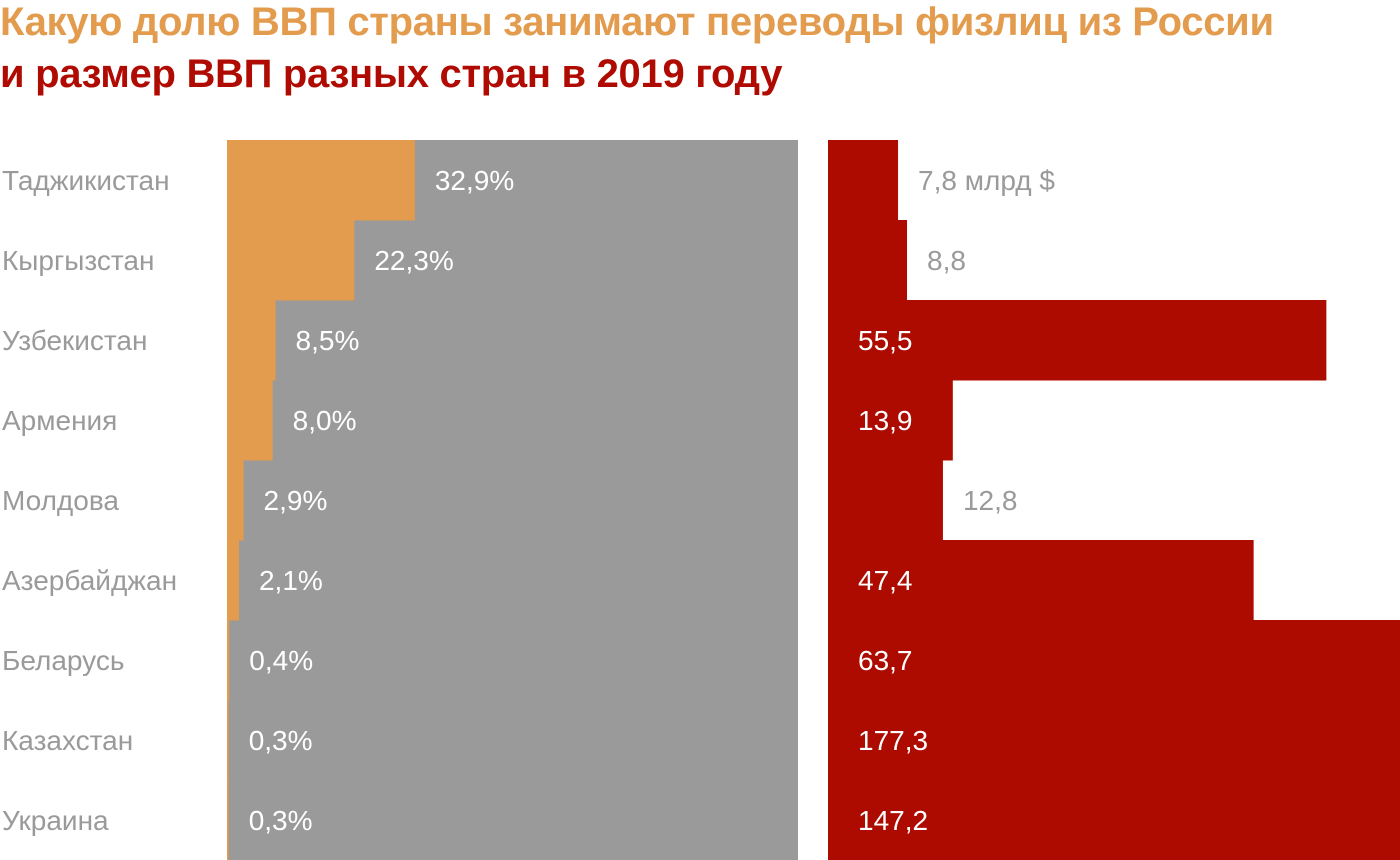 This screenshot has width=1400, height=860. What do you see at coordinates (893, 820) in the screenshot?
I see `gdp-value-label: 147,2` at bounding box center [893, 820].